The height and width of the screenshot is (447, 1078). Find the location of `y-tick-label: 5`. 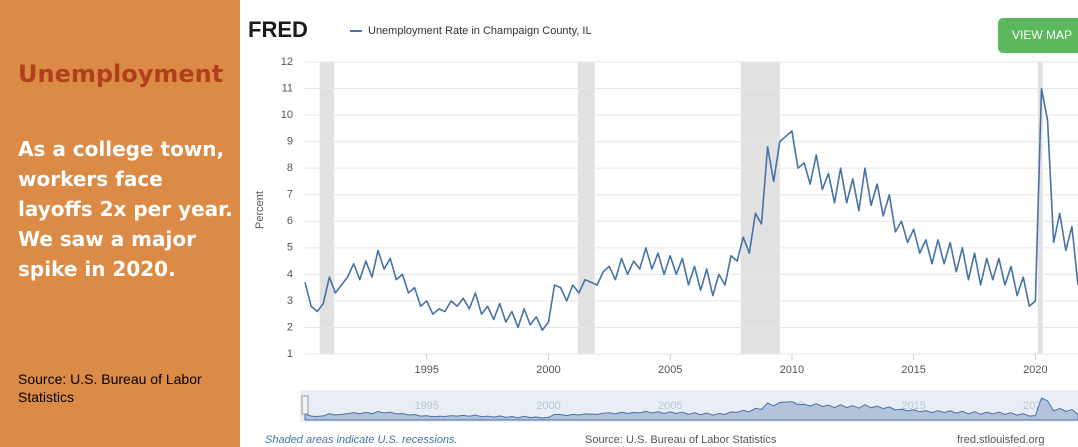

y-tick-label: 5 is located at coordinates (290, 248).